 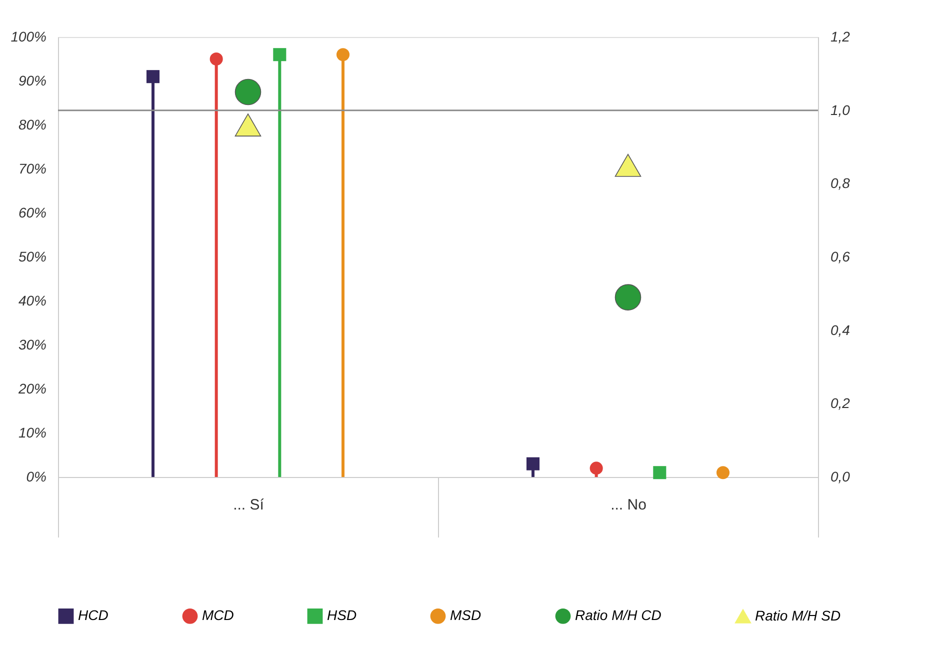 I want to click on legend-label: Ratio M/H CD, so click(x=618, y=615).